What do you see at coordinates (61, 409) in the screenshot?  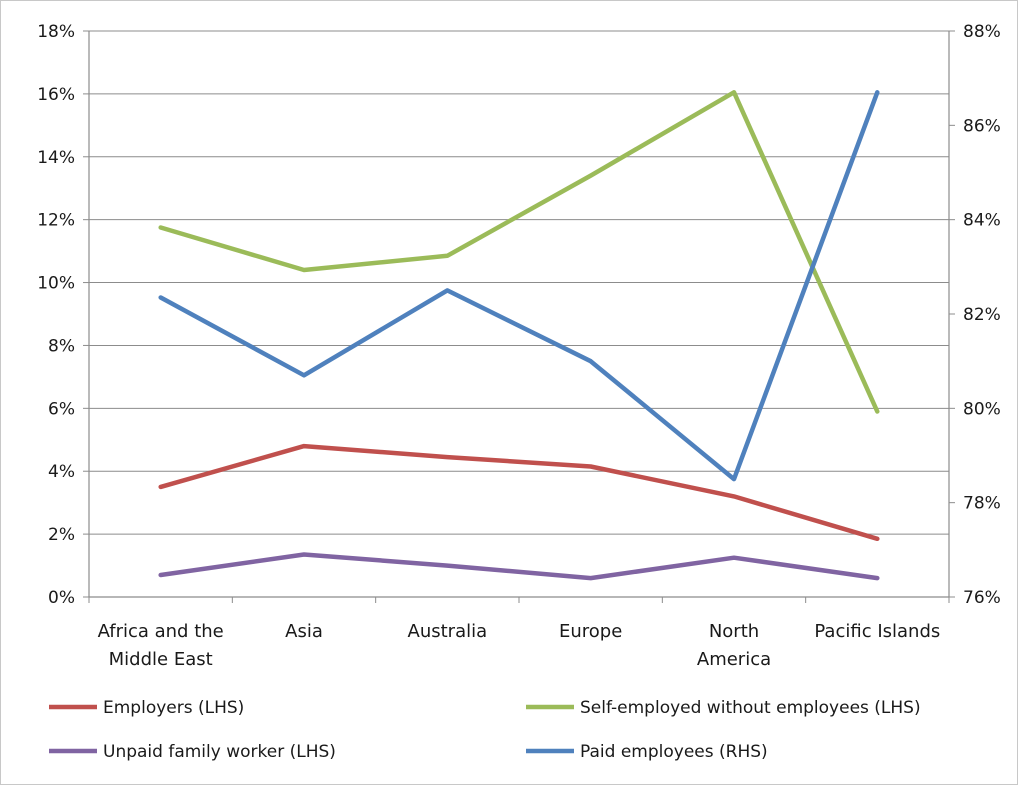 I see `y-left-tick-label: 6%` at bounding box center [61, 409].